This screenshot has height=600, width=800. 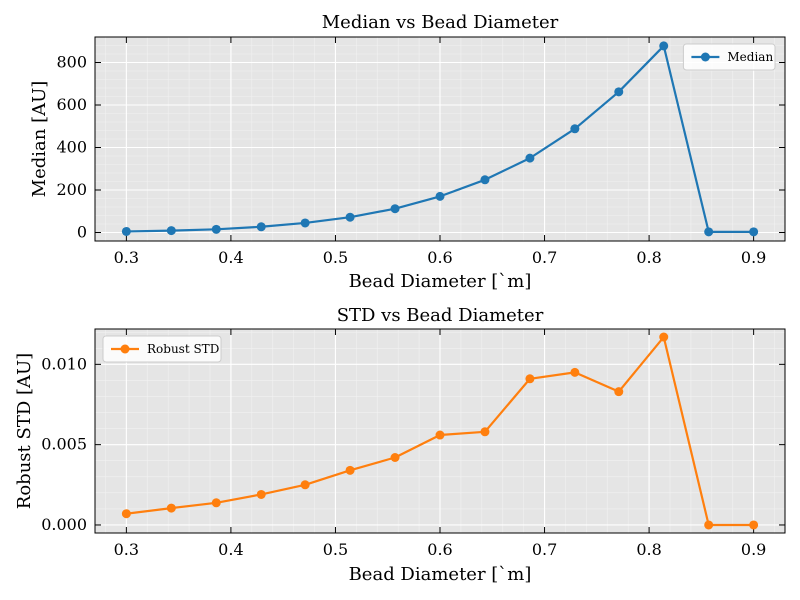 What do you see at coordinates (440, 22) in the screenshot?
I see `chart-title: Median vs Bead Diameter` at bounding box center [440, 22].